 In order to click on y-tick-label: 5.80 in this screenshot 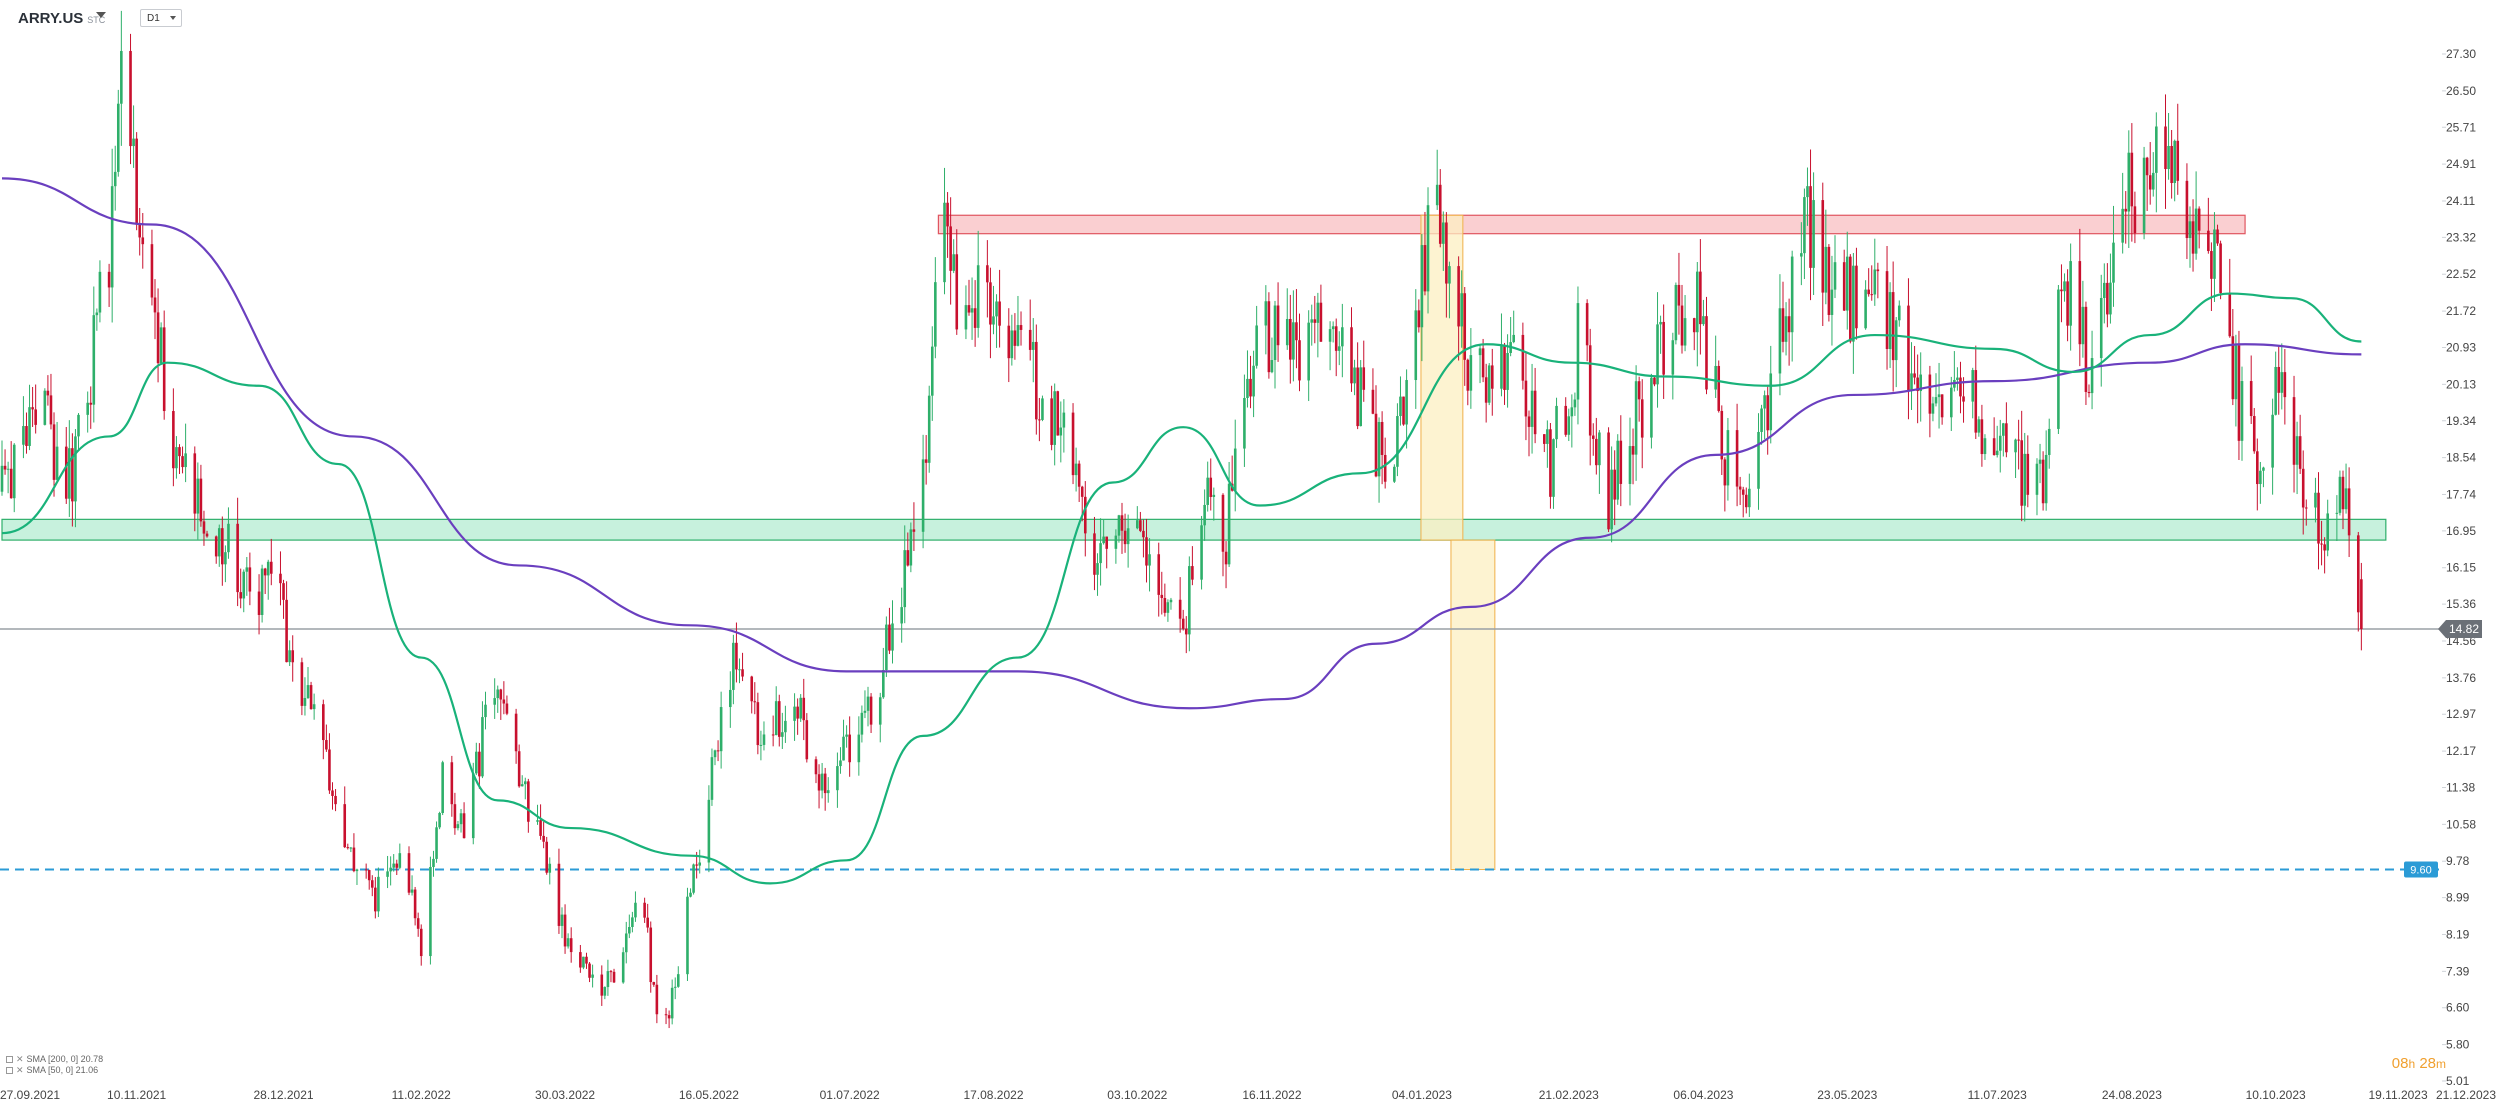, I will do `click(2458, 1045)`.